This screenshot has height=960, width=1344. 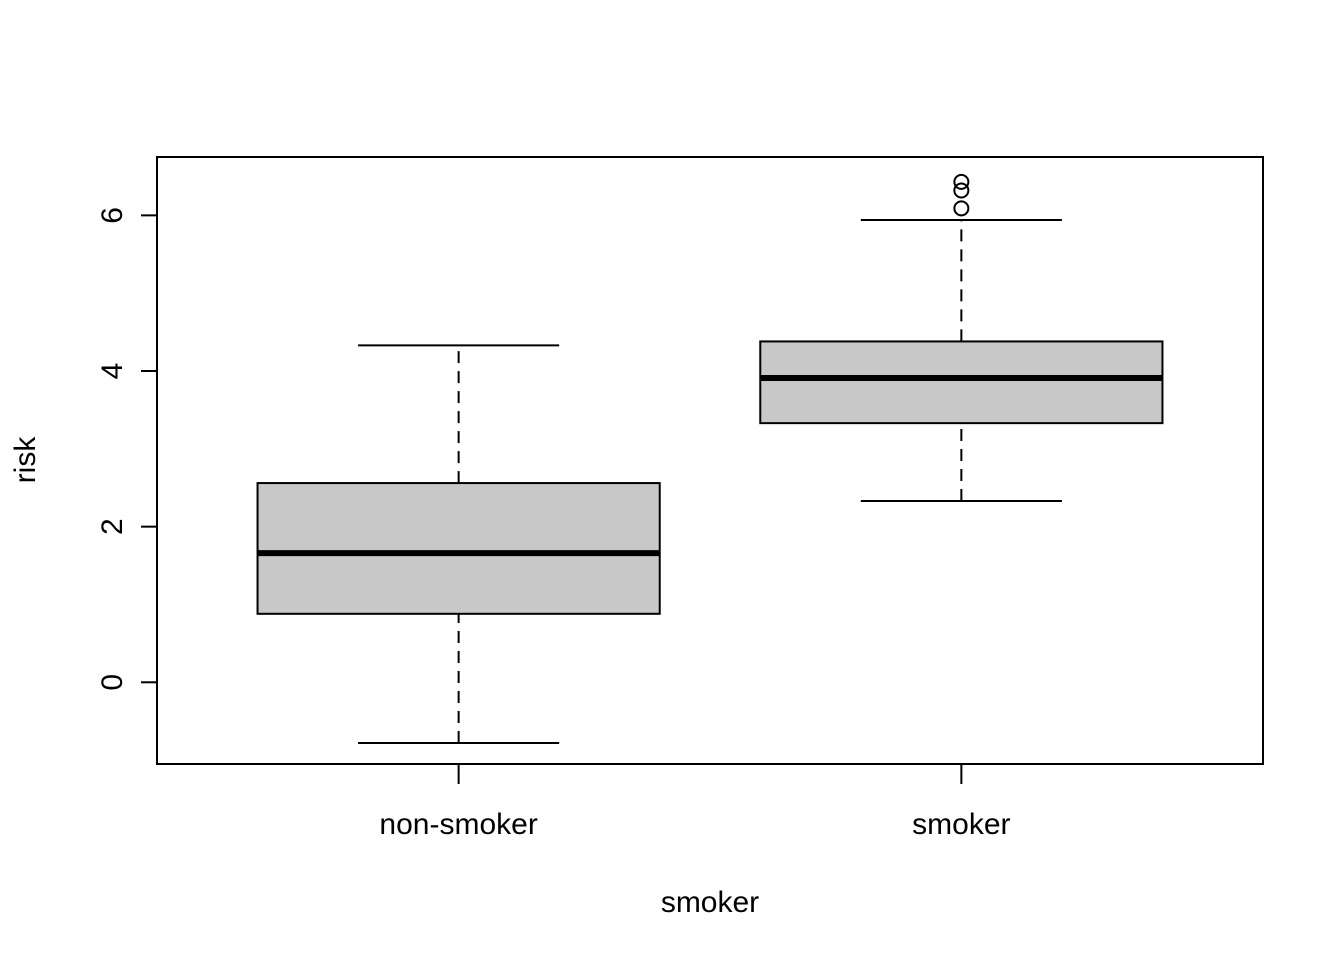 What do you see at coordinates (25, 460) in the screenshot?
I see `y-axis-label: risk` at bounding box center [25, 460].